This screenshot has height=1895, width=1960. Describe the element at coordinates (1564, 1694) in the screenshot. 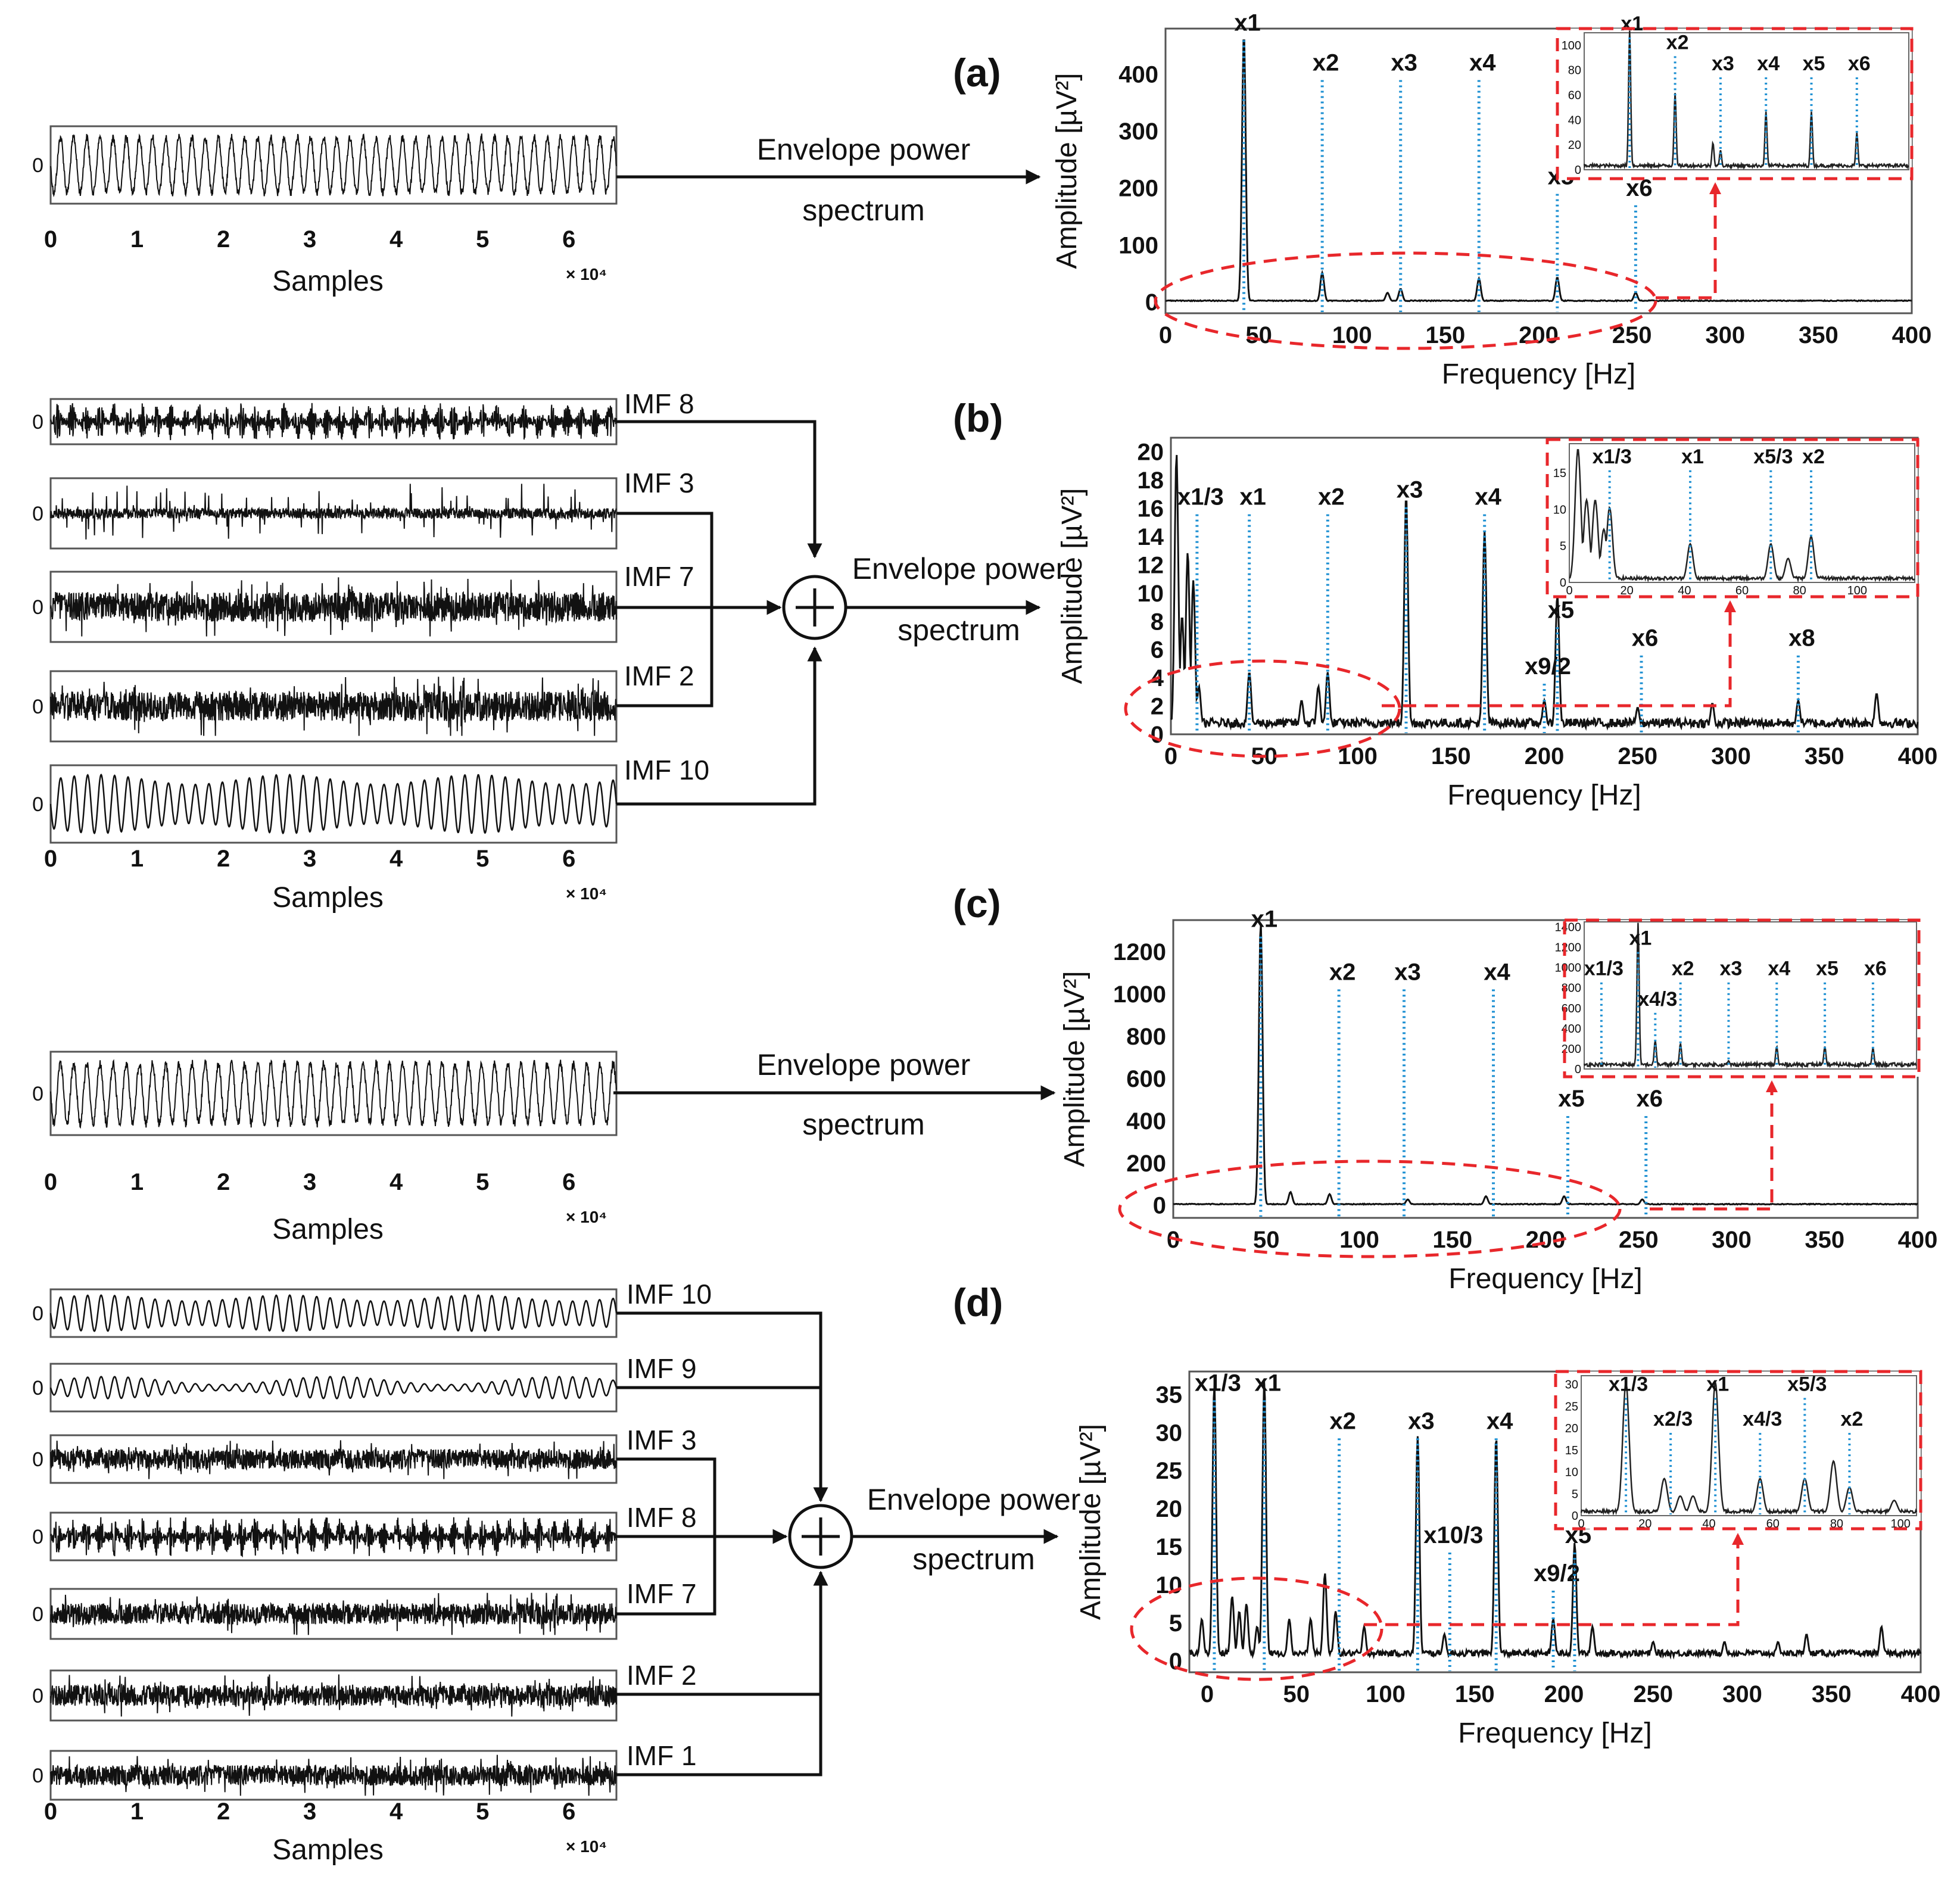

I see `x-tick-label: 200` at that location.